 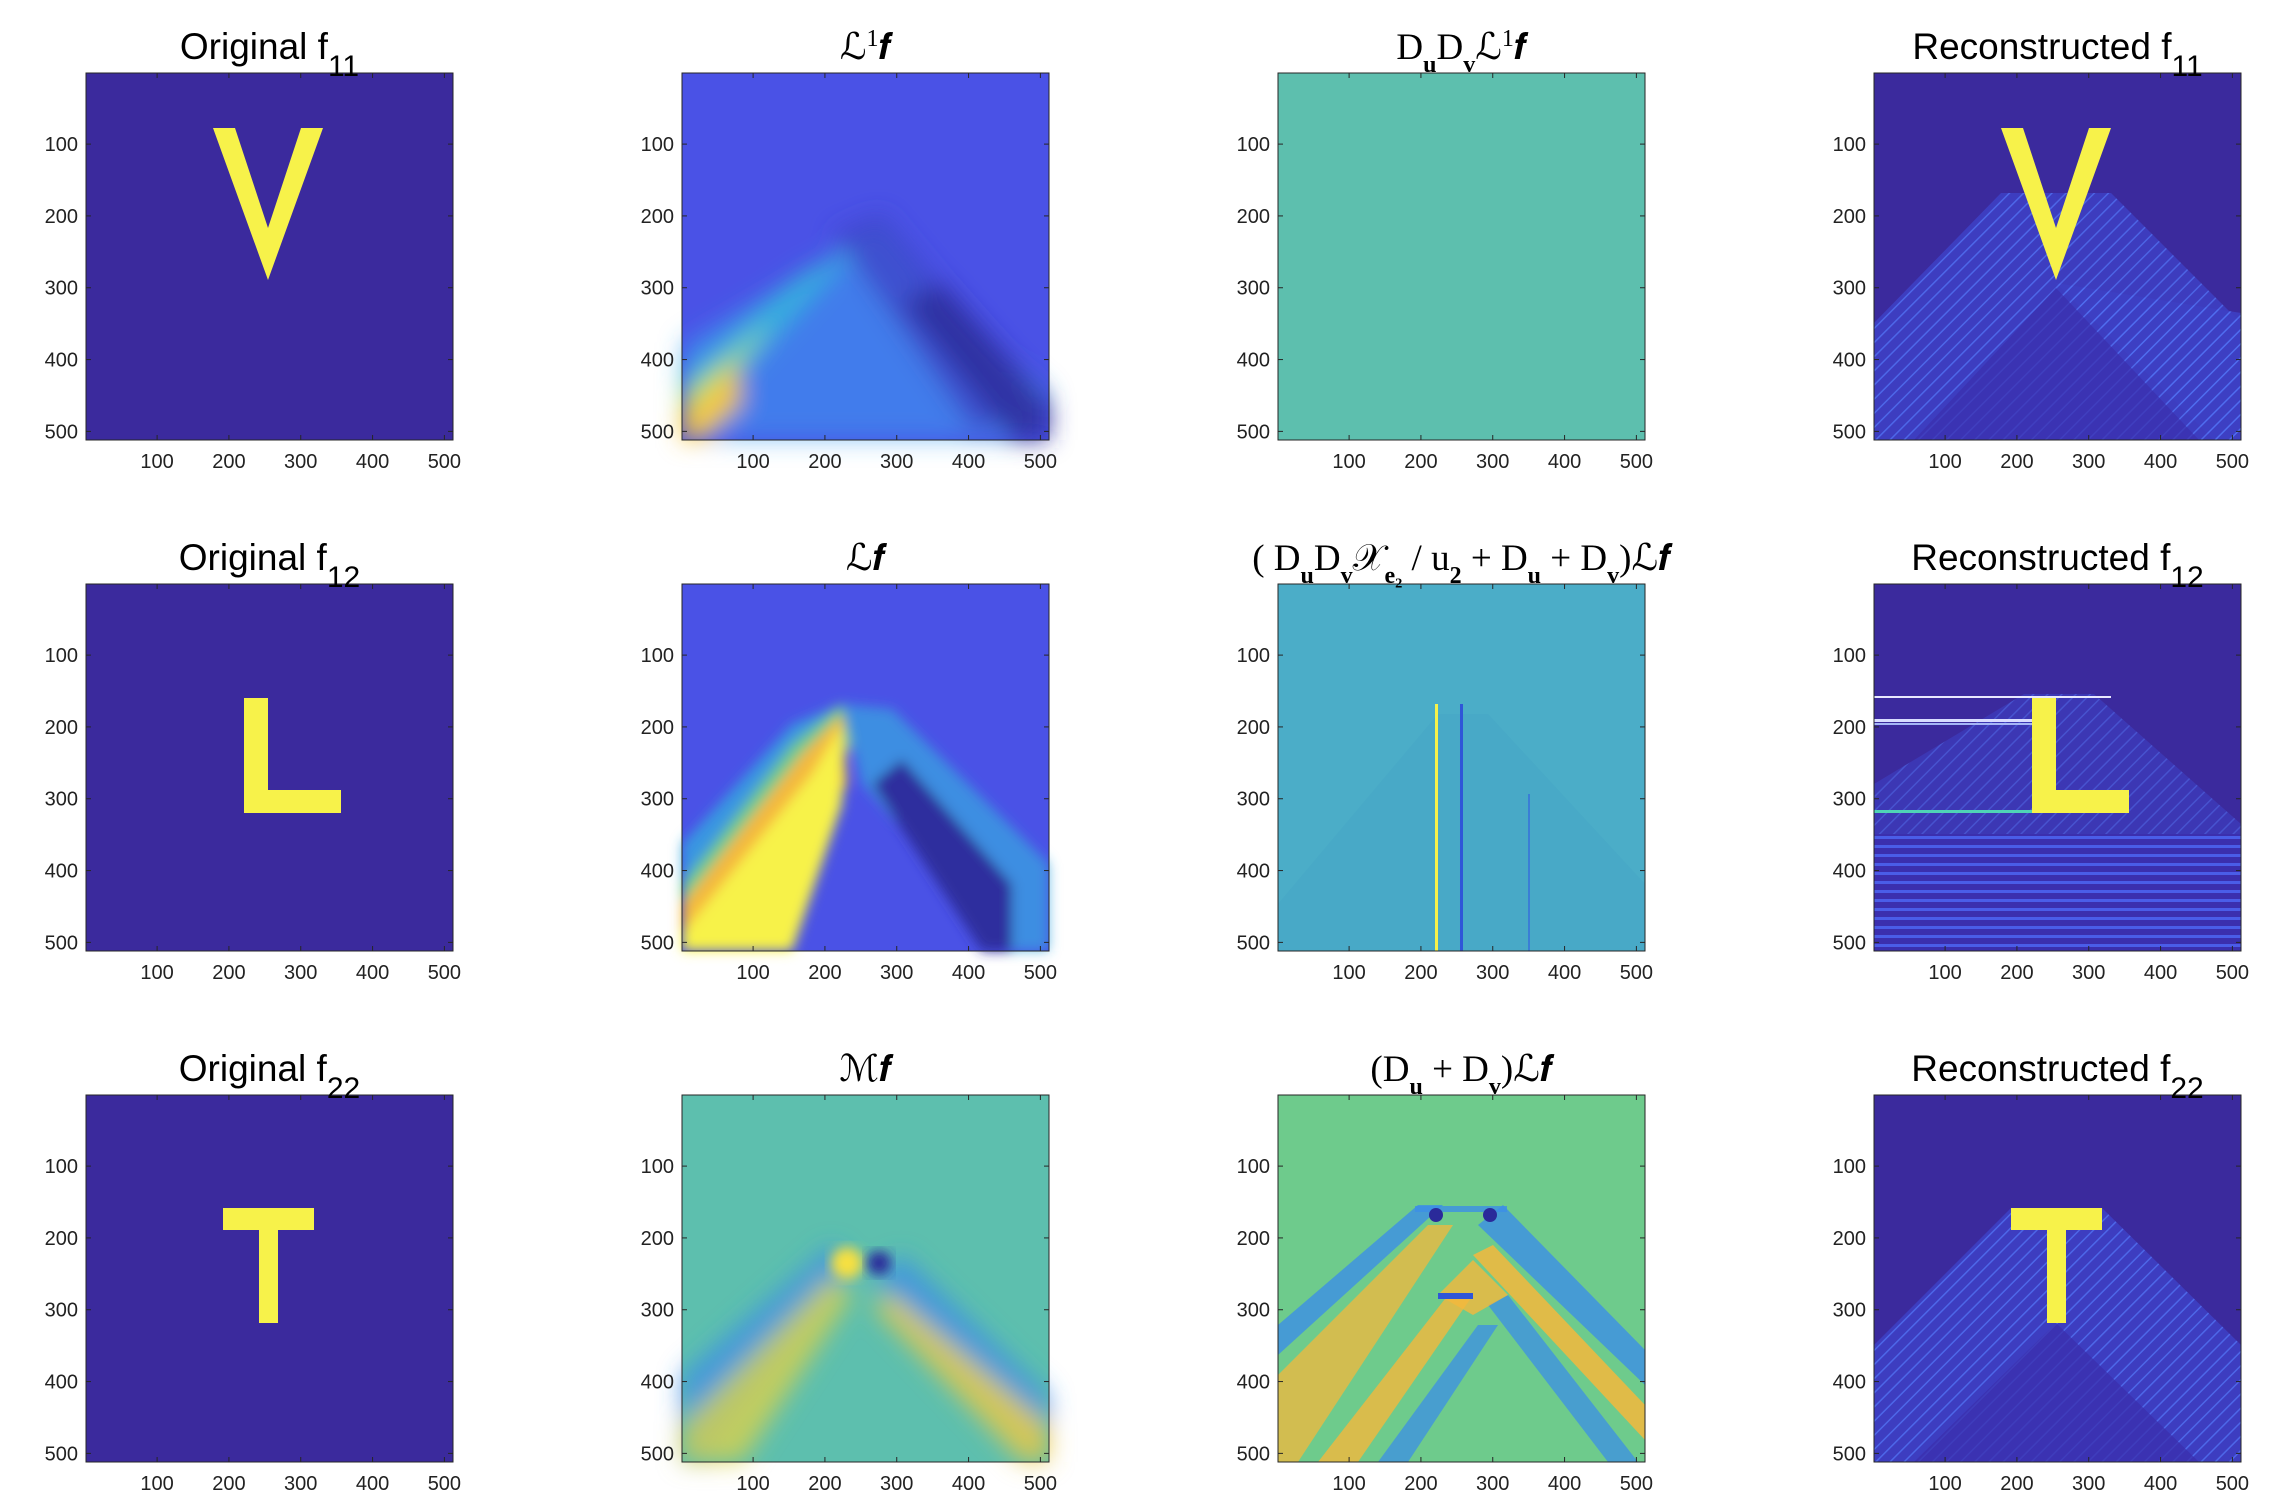 I want to click on title-part: 2, so click(x=1456, y=576).